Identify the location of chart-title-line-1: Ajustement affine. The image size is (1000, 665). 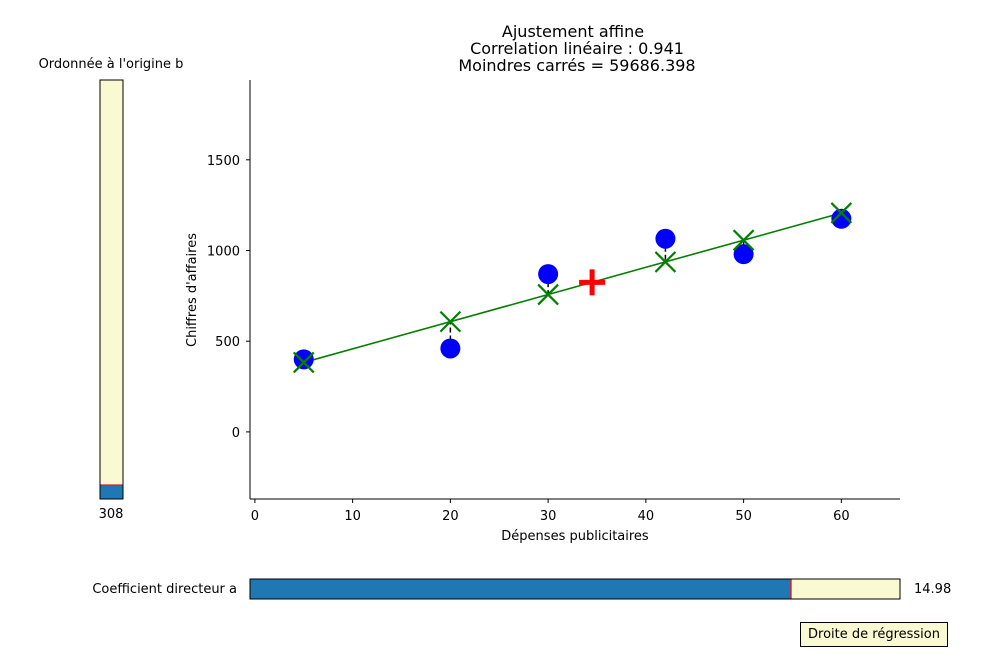
(573, 31).